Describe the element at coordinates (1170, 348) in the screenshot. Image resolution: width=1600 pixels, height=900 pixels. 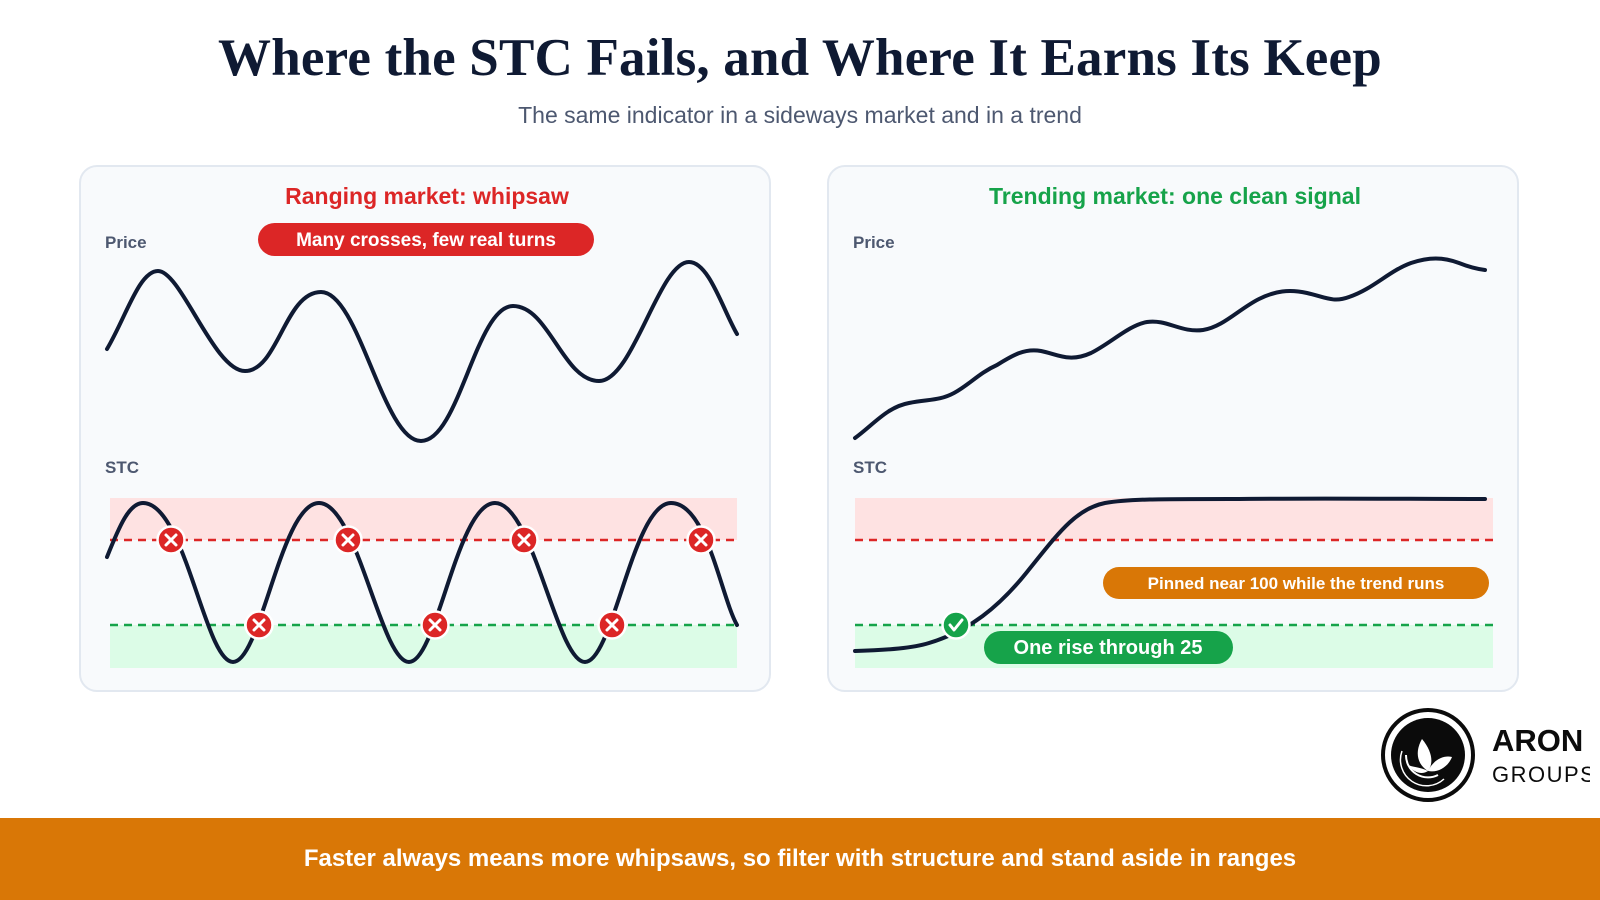
I see `trending-price-line` at that location.